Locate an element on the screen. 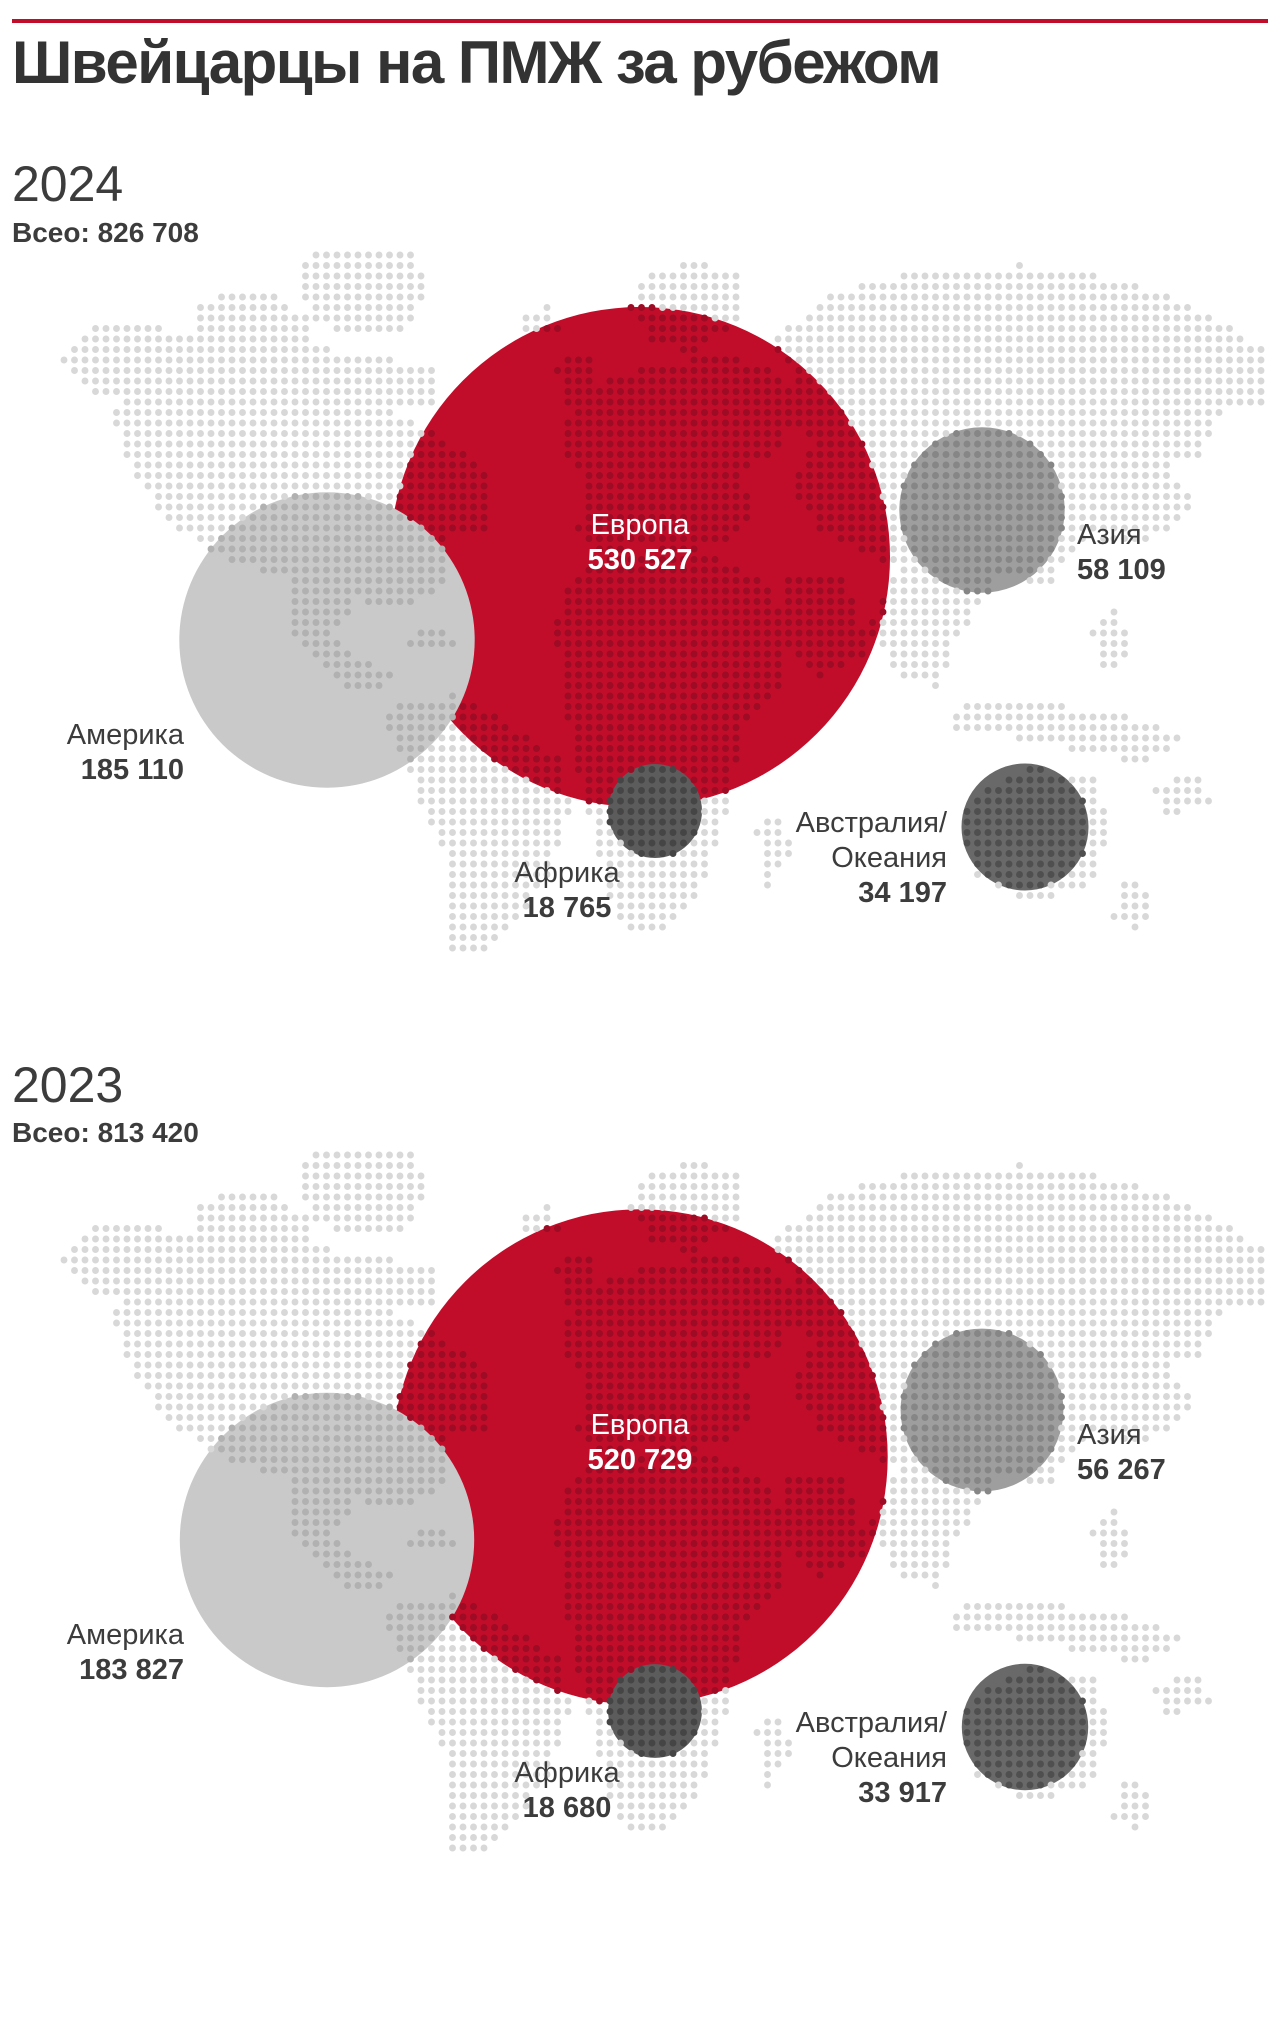  region-value: 18 765 is located at coordinates (567, 908).